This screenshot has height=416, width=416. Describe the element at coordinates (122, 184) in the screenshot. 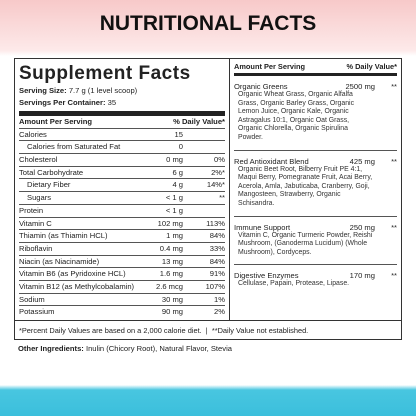

I see `fact-row: Dietary Fiber 4 g 14%*` at that location.